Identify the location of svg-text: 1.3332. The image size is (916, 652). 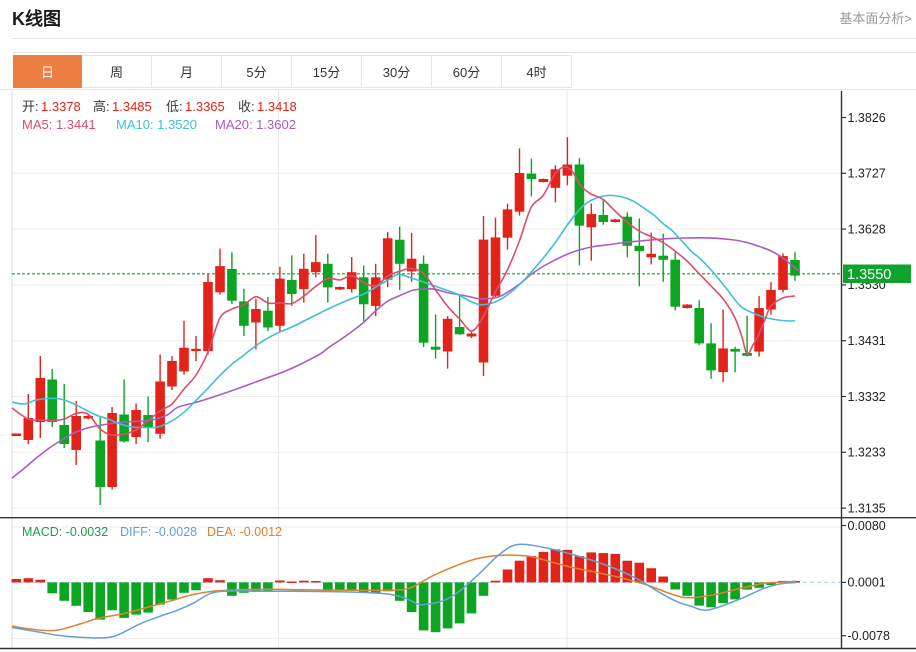
(867, 397).